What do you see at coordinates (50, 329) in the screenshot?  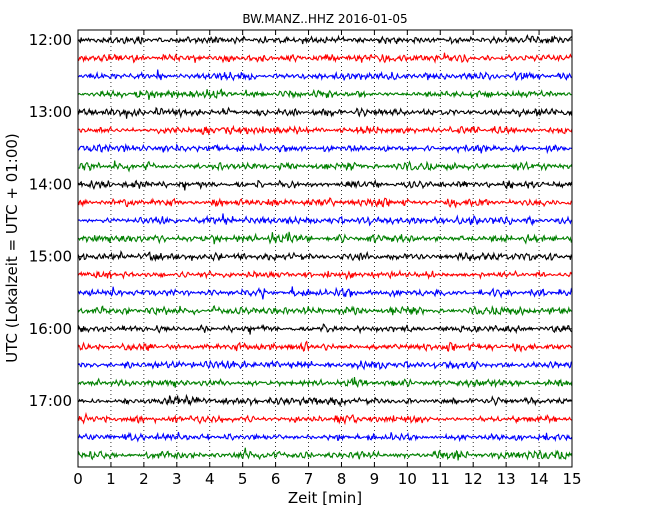 I see `y-tick-label: 16:00` at bounding box center [50, 329].